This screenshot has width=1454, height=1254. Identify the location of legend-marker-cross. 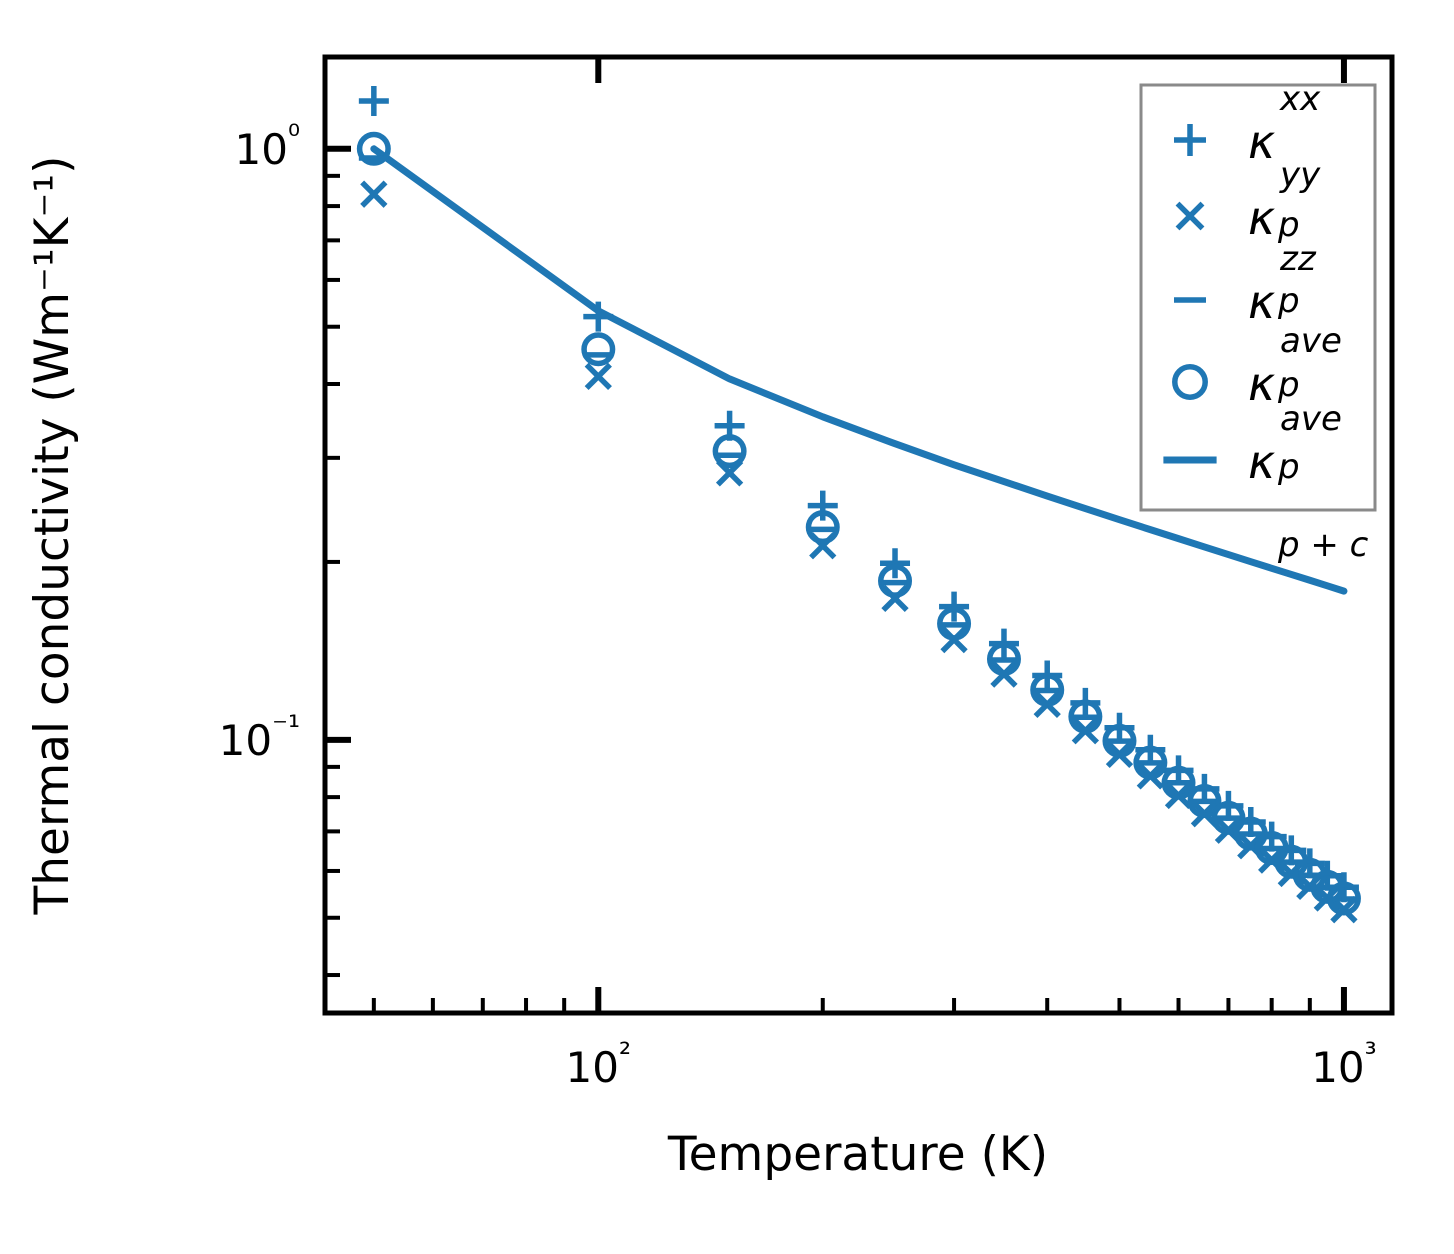
(1190, 216).